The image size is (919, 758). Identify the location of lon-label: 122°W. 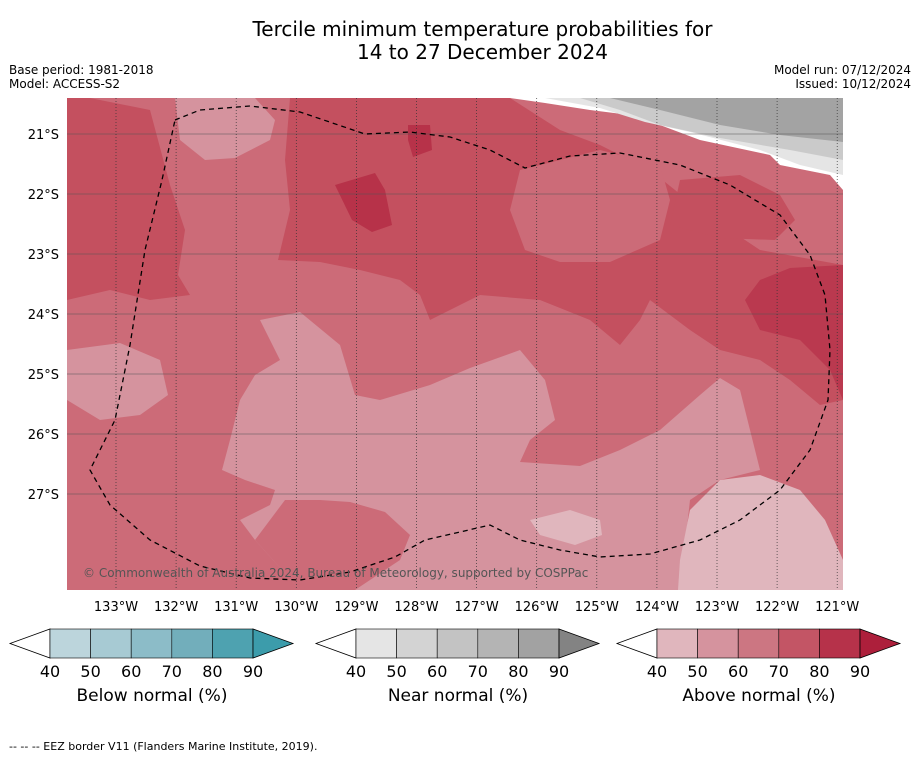
(777, 607).